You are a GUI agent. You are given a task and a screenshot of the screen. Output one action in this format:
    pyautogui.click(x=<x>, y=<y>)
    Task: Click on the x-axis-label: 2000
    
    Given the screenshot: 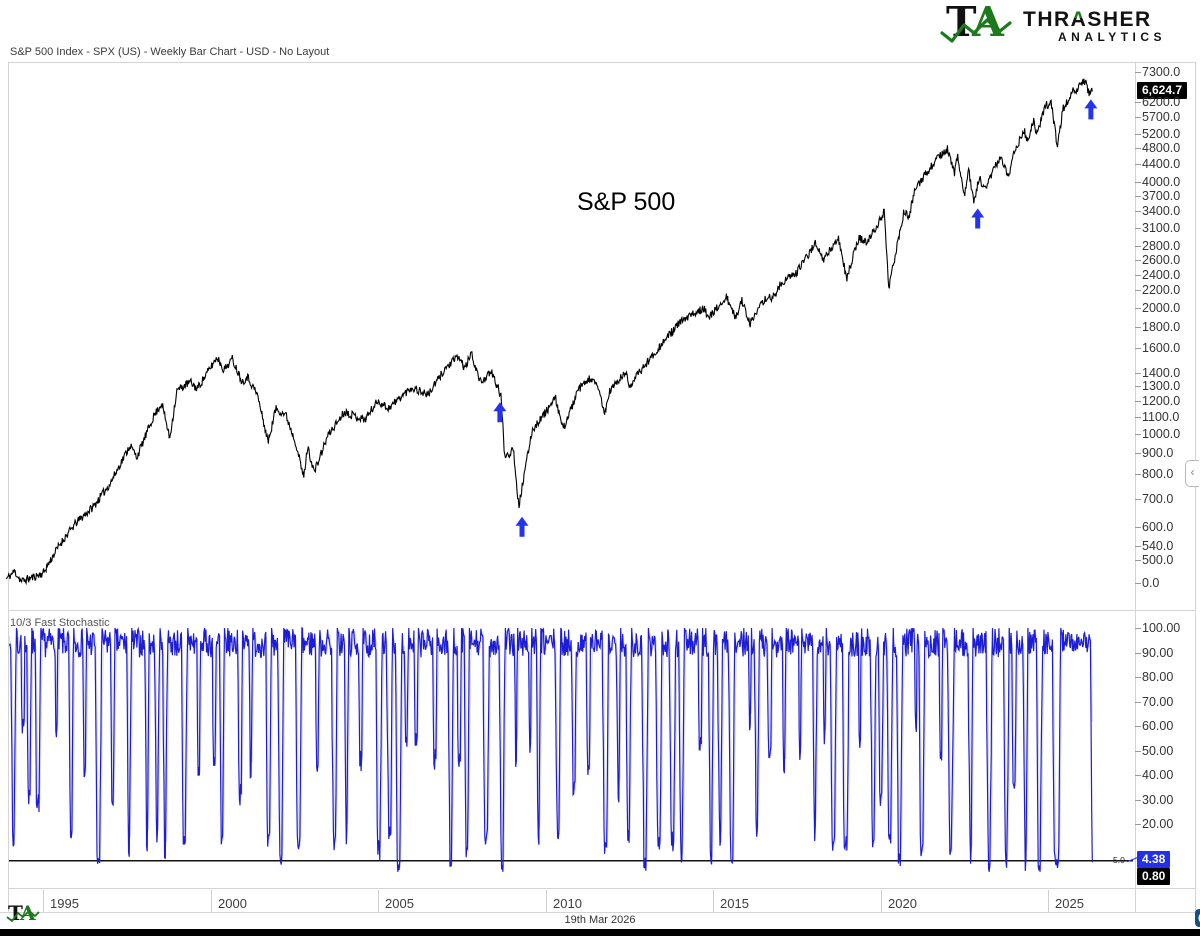 What is the action you would take?
    pyautogui.click(x=232, y=903)
    